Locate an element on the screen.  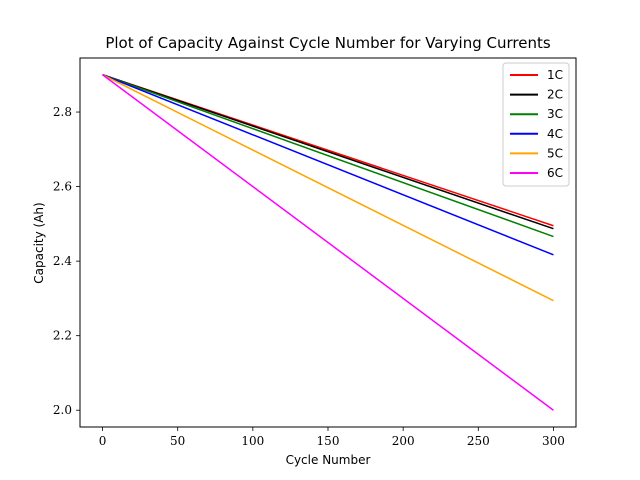
y-tick-label: 2.4 is located at coordinates (62, 261).